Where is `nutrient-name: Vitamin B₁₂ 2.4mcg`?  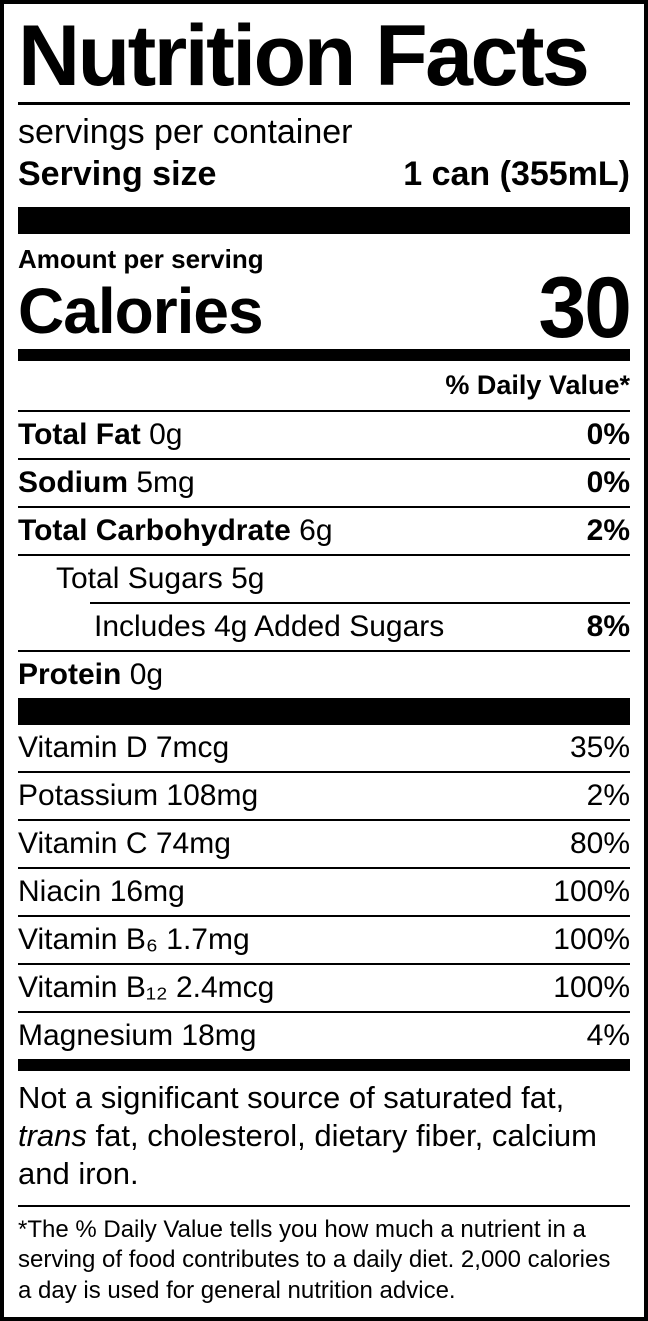 nutrient-name: Vitamin B₁₂ 2.4mcg is located at coordinates (146, 987).